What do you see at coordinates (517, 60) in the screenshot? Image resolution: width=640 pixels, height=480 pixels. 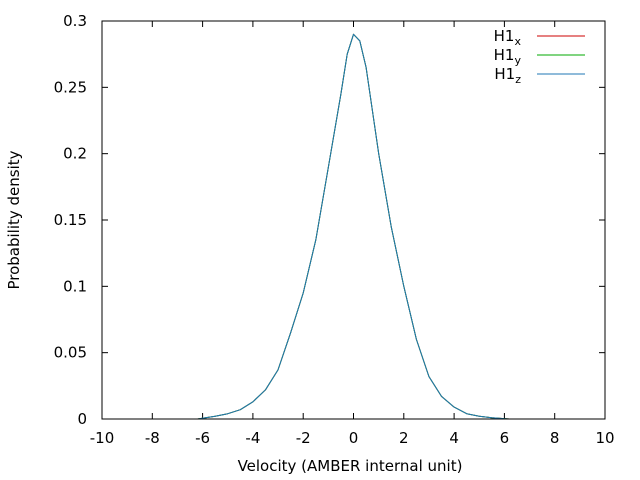 I see `legend-label-subscript: y` at bounding box center [517, 60].